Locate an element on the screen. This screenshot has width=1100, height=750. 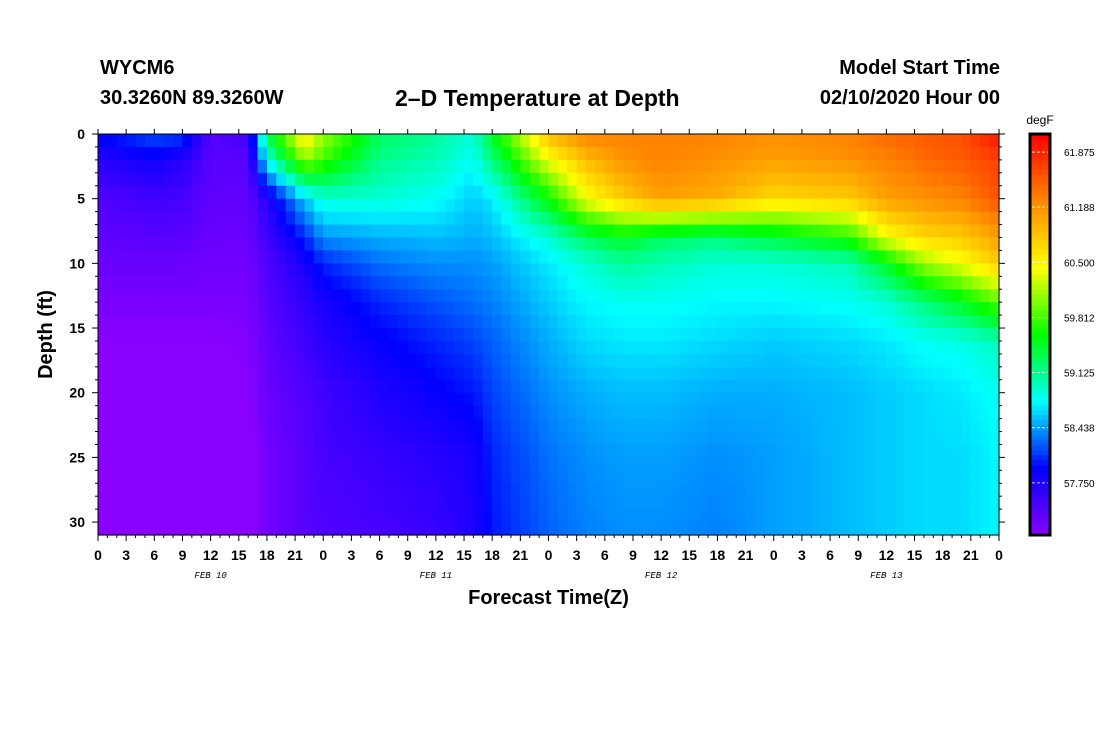
colorbar-label: 60.500 is located at coordinates (1079, 263).